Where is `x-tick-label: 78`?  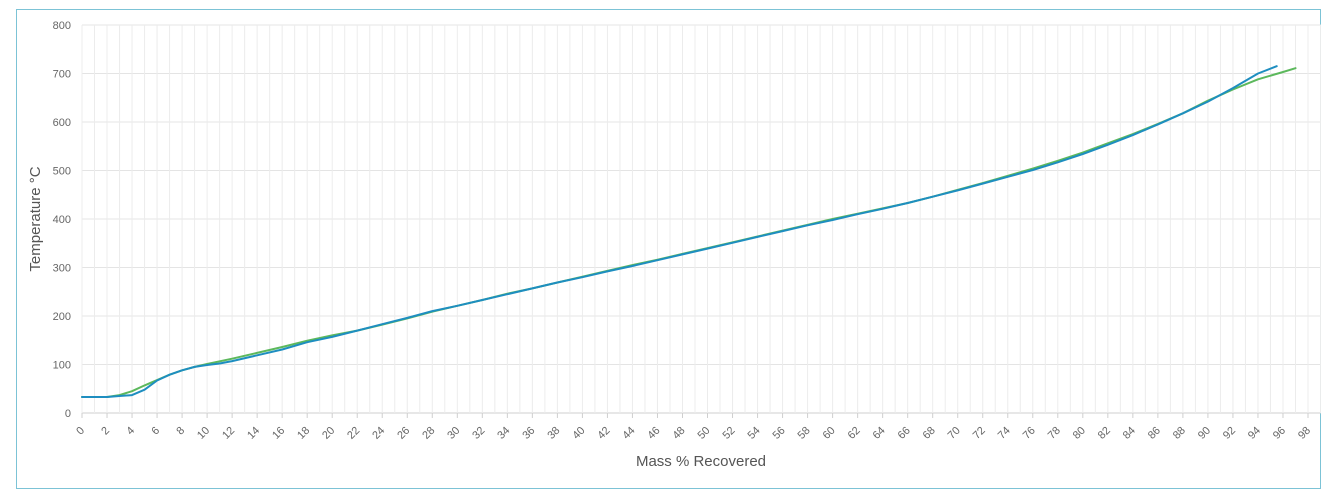 x-tick-label: 78 is located at coordinates (1054, 433).